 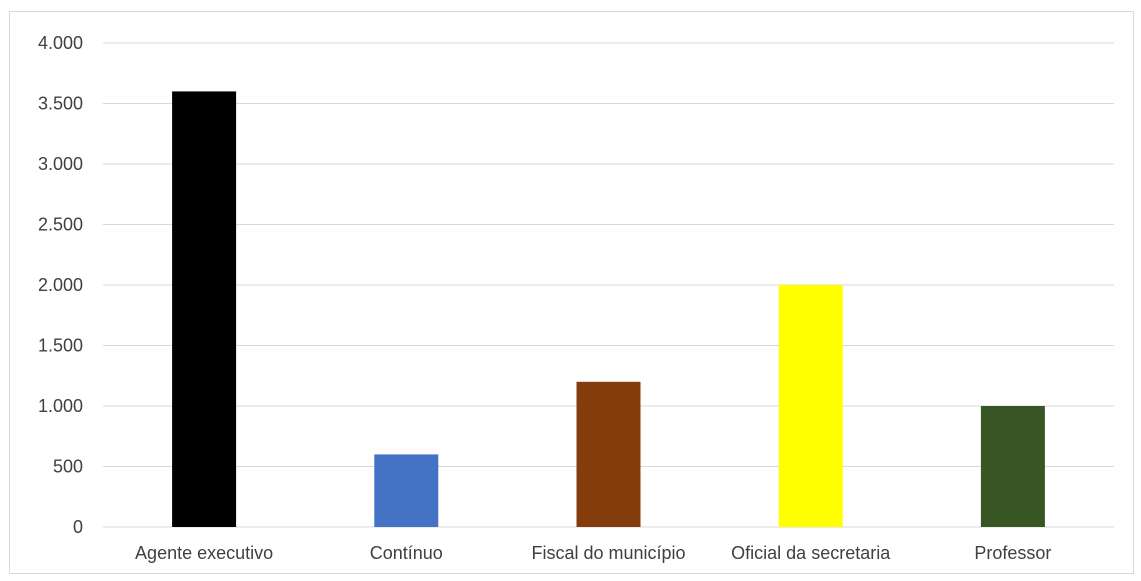 I want to click on y-tick-label: 2.000, so click(x=60, y=285).